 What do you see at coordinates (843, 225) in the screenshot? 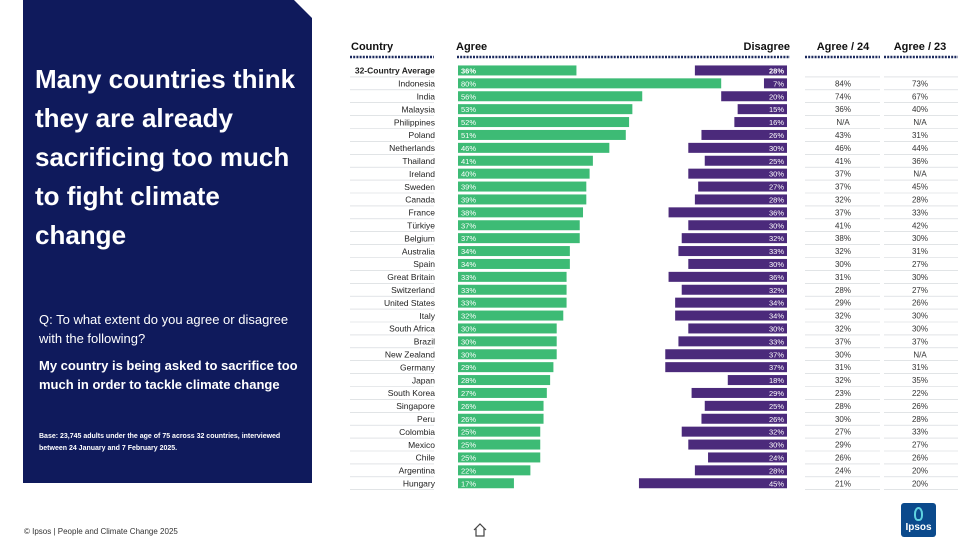
I see `agree-24-value: 41%` at bounding box center [843, 225].